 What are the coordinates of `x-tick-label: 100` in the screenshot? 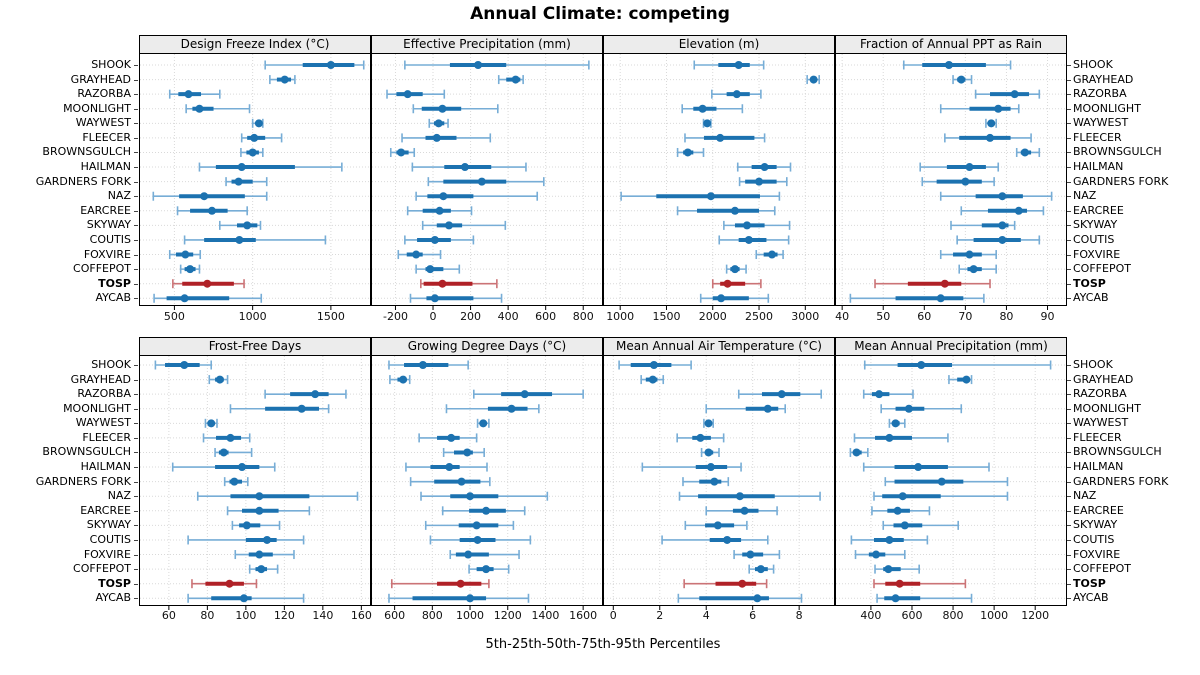 It's located at (246, 615).